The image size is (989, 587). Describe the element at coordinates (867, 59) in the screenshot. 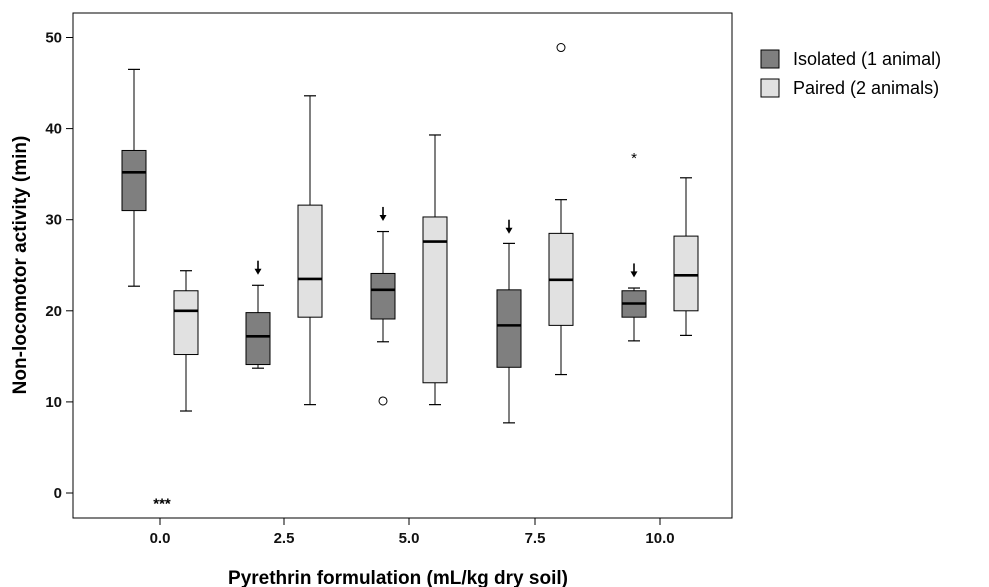

I see `legend-label-isolated: Isolated (1 animal)` at that location.